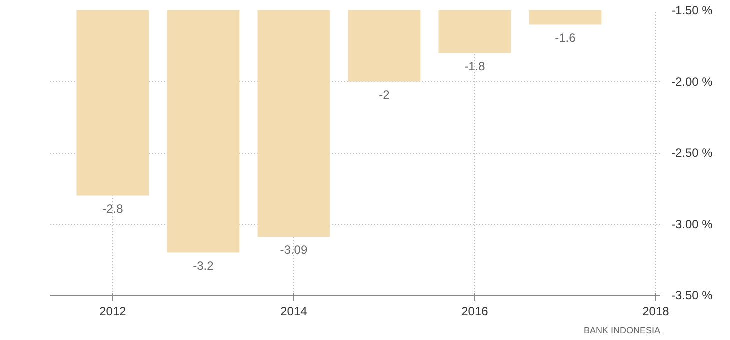 Image resolution: width=730 pixels, height=340 pixels. Describe the element at coordinates (693, 153) in the screenshot. I see `y-tick-label: -2.50 %` at that location.